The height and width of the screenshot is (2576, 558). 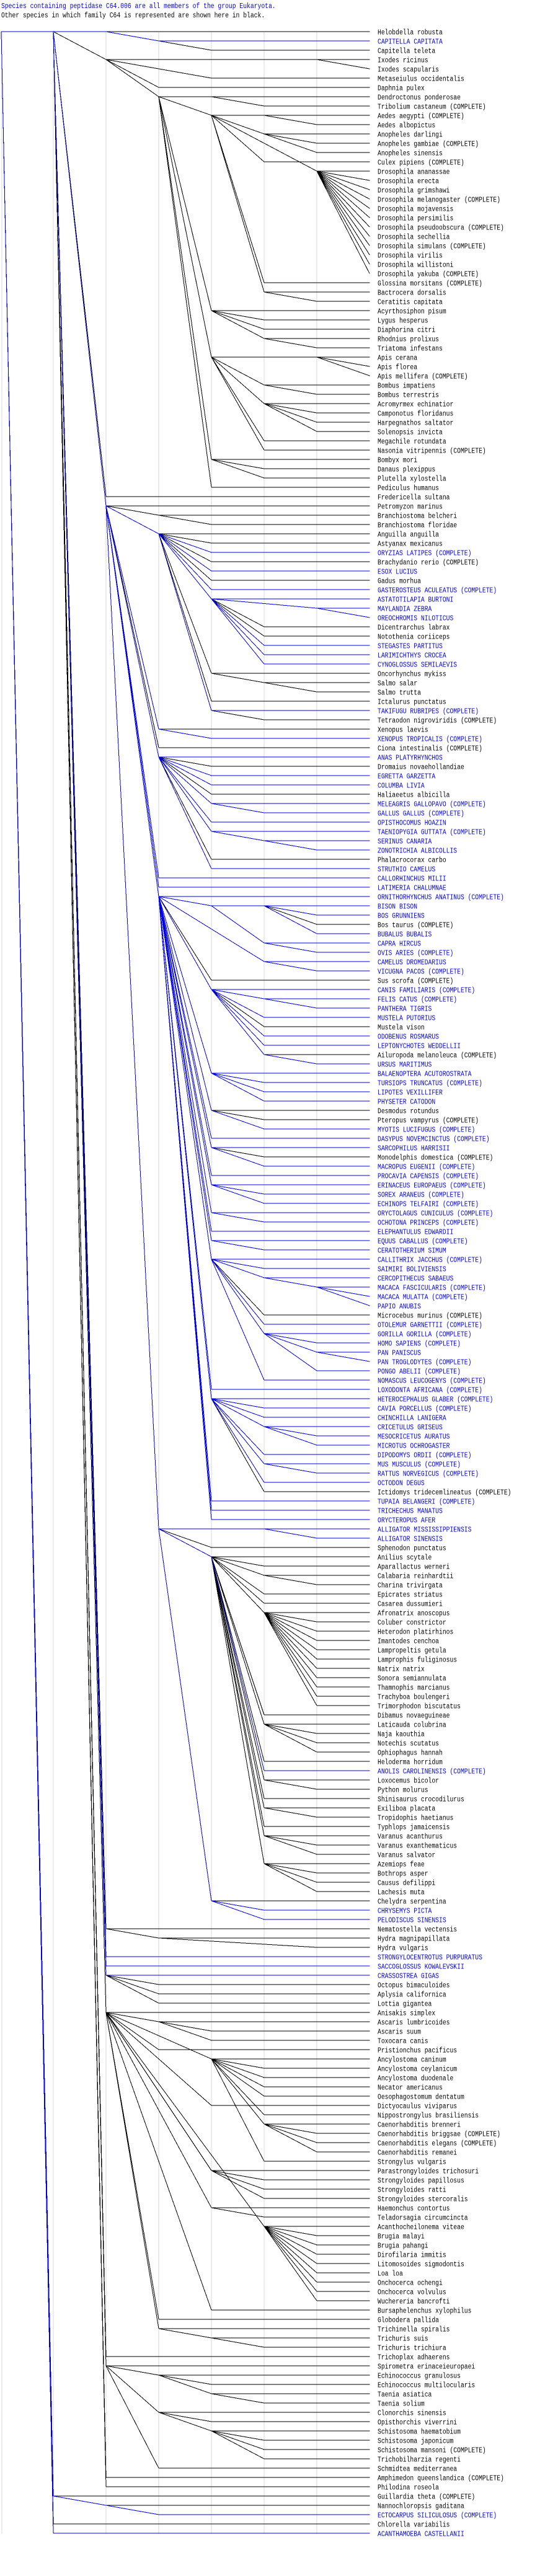 I want to click on svg-text: LOXODONTA AFRICANA (COMPLETE), so click(x=430, y=1391).